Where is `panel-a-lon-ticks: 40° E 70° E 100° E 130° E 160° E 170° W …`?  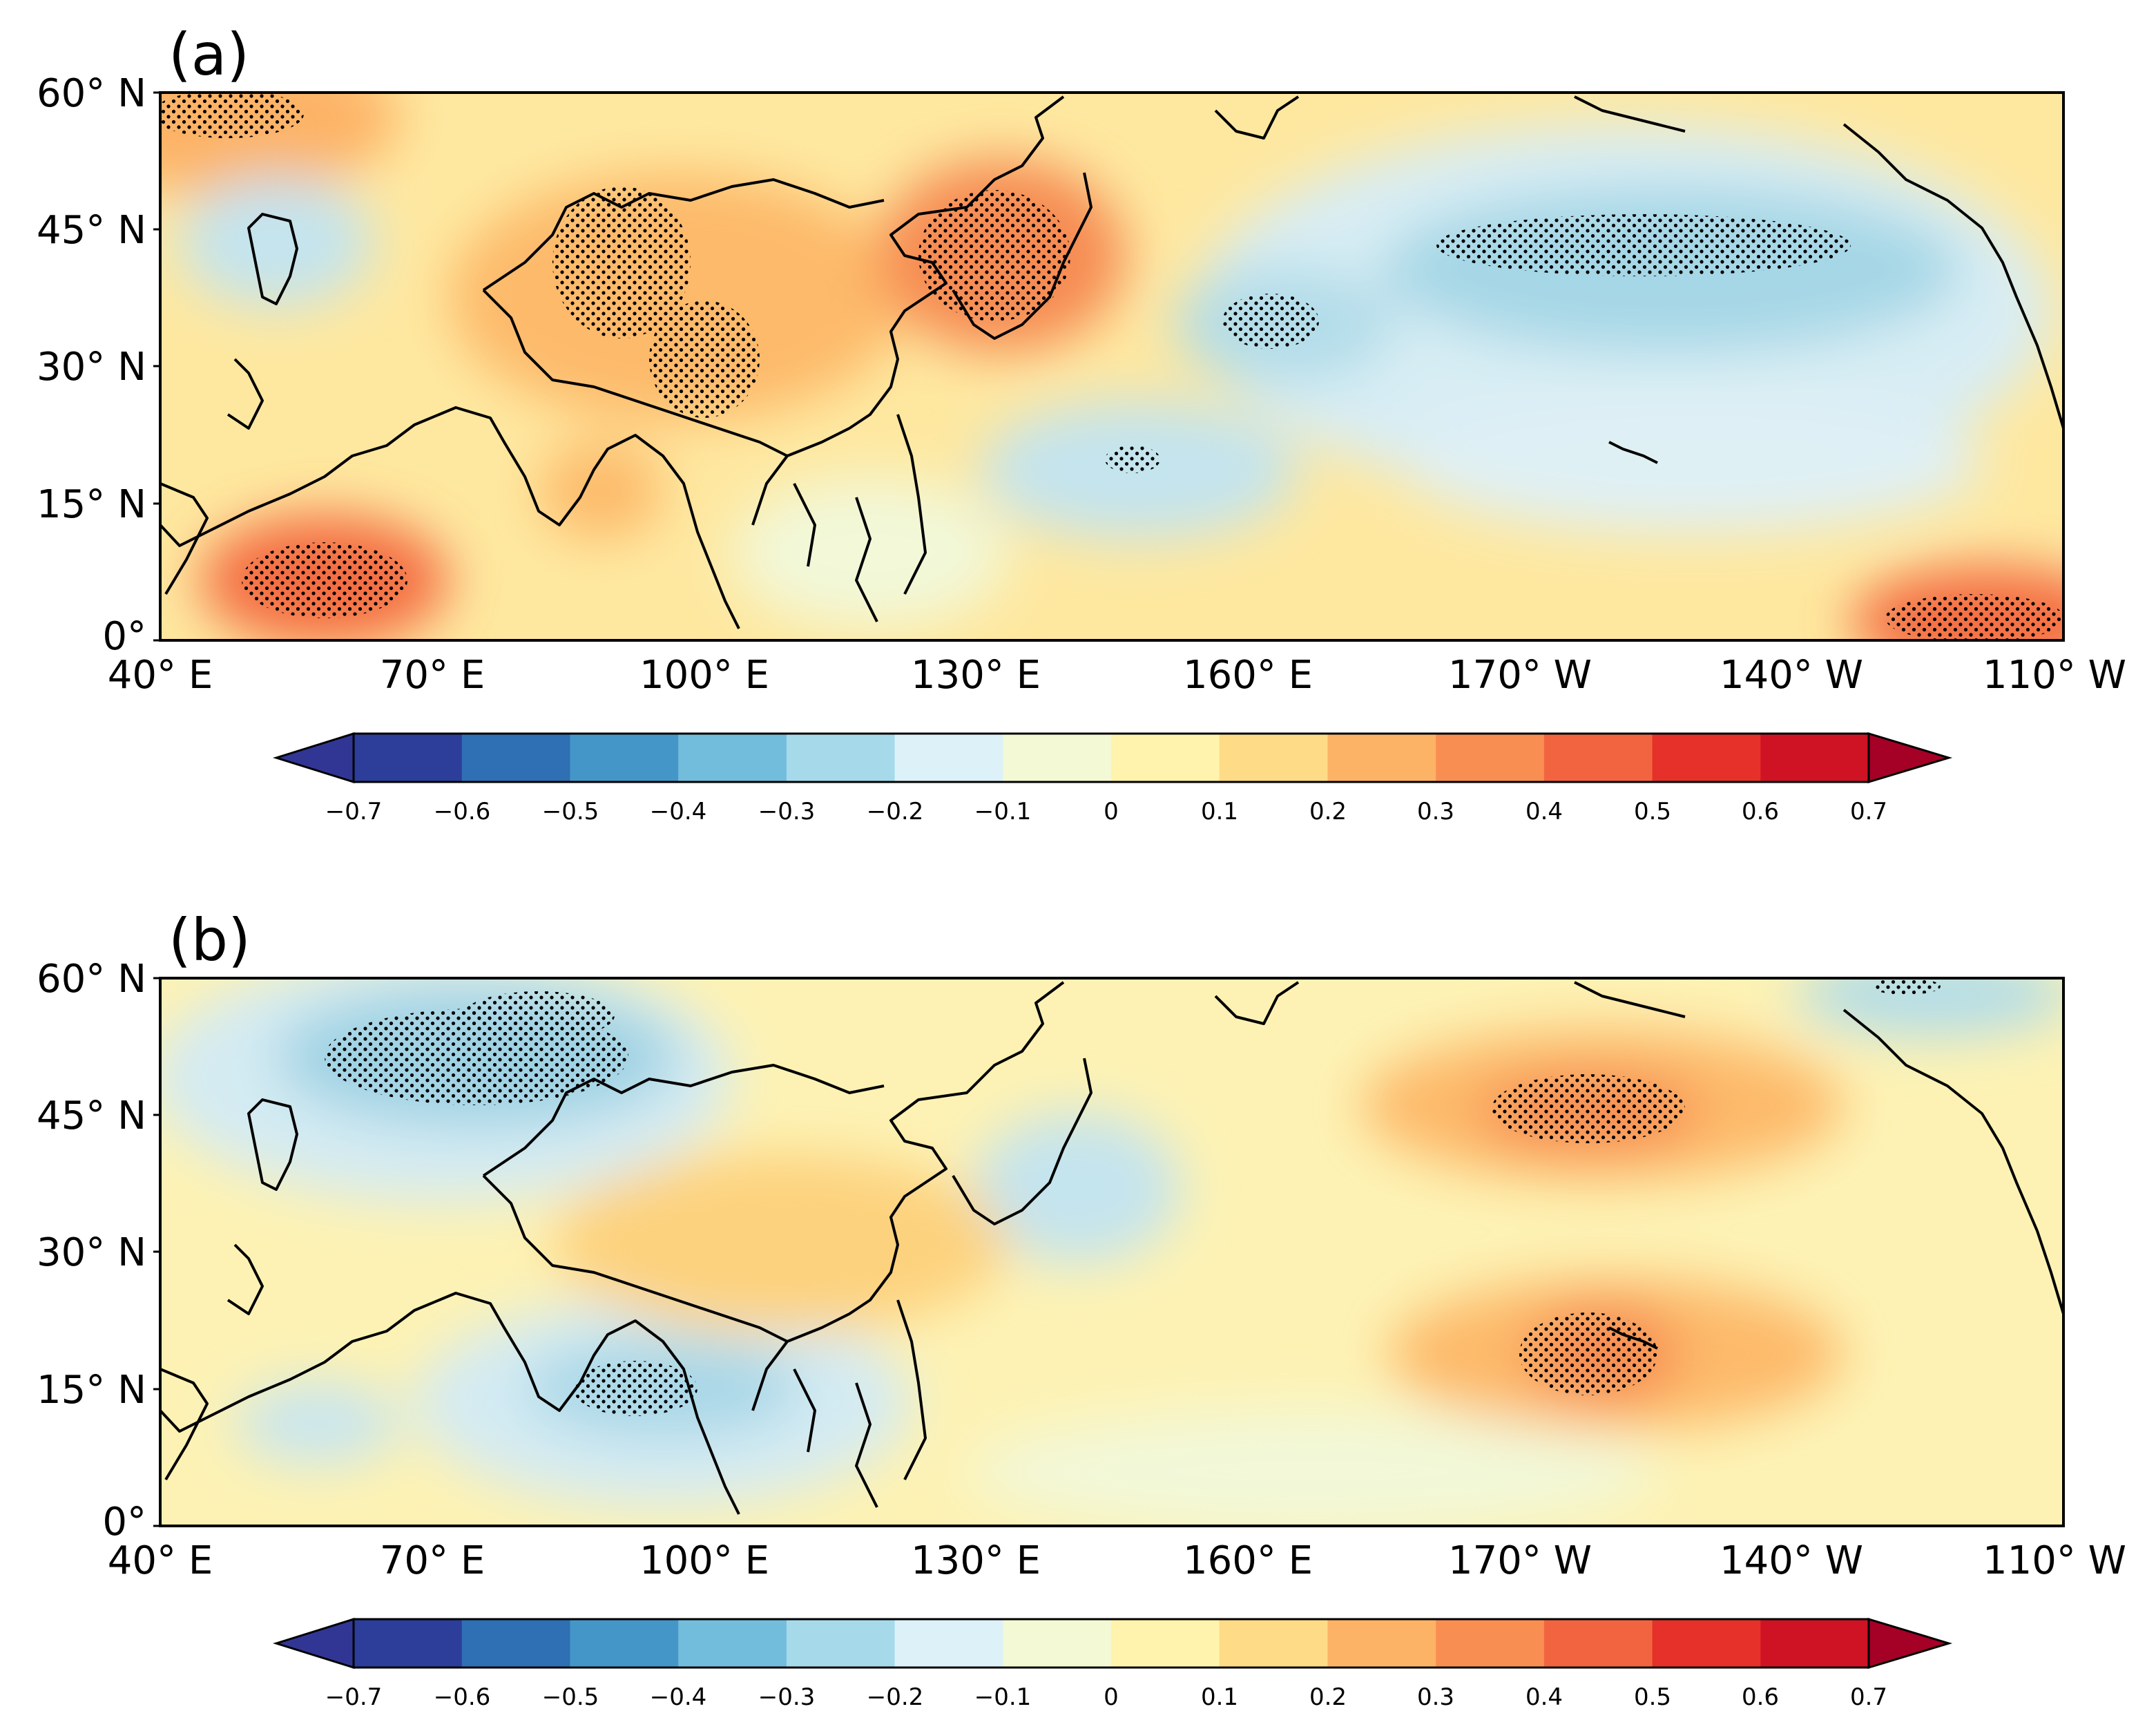 panel-a-lon-ticks: 40° E 70° E 100° E 130° E 160° E 170° W … is located at coordinates (1117, 676).